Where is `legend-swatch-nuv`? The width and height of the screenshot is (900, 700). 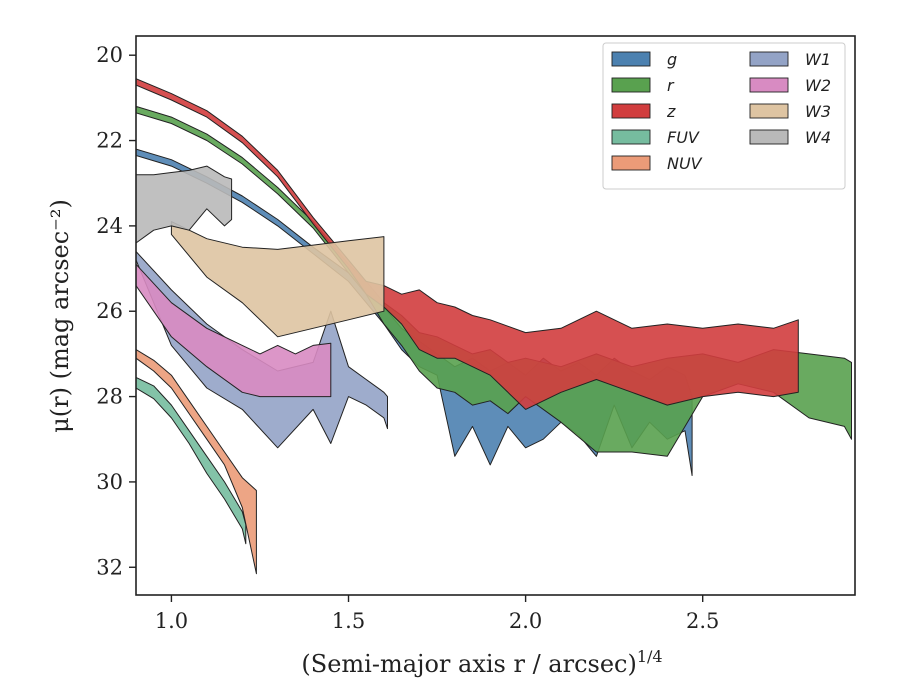 legend-swatch-nuv is located at coordinates (631, 163).